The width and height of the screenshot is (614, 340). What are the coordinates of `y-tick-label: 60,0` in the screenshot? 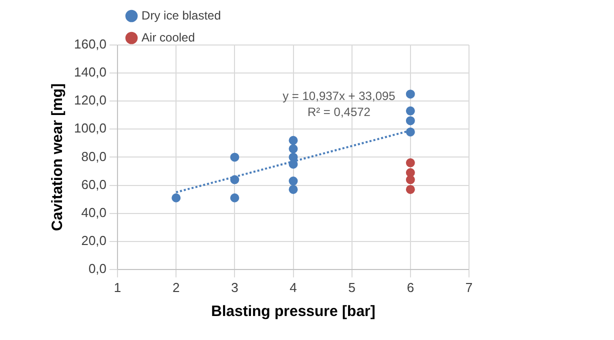 It's located at (94, 184).